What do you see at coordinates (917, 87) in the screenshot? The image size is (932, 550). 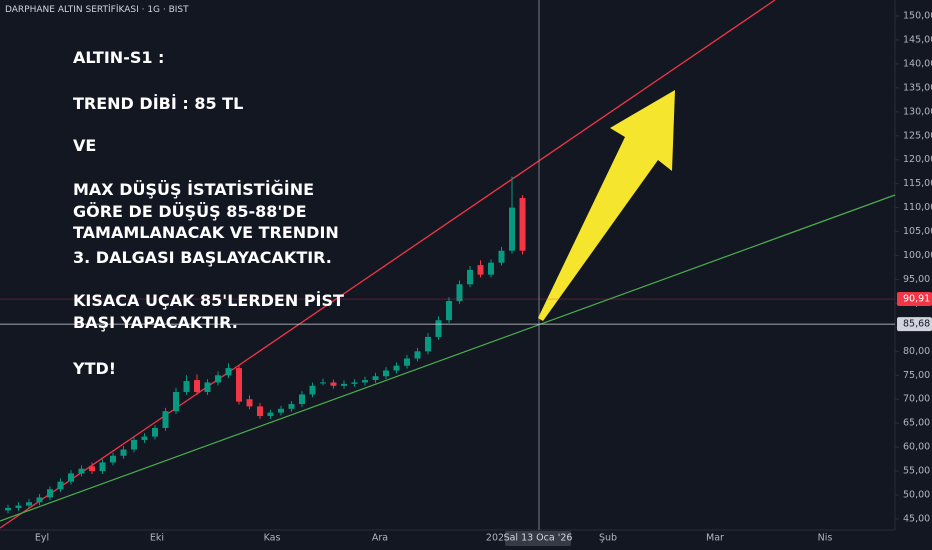 I see `y-tick-label: 135,00` at bounding box center [917, 87].